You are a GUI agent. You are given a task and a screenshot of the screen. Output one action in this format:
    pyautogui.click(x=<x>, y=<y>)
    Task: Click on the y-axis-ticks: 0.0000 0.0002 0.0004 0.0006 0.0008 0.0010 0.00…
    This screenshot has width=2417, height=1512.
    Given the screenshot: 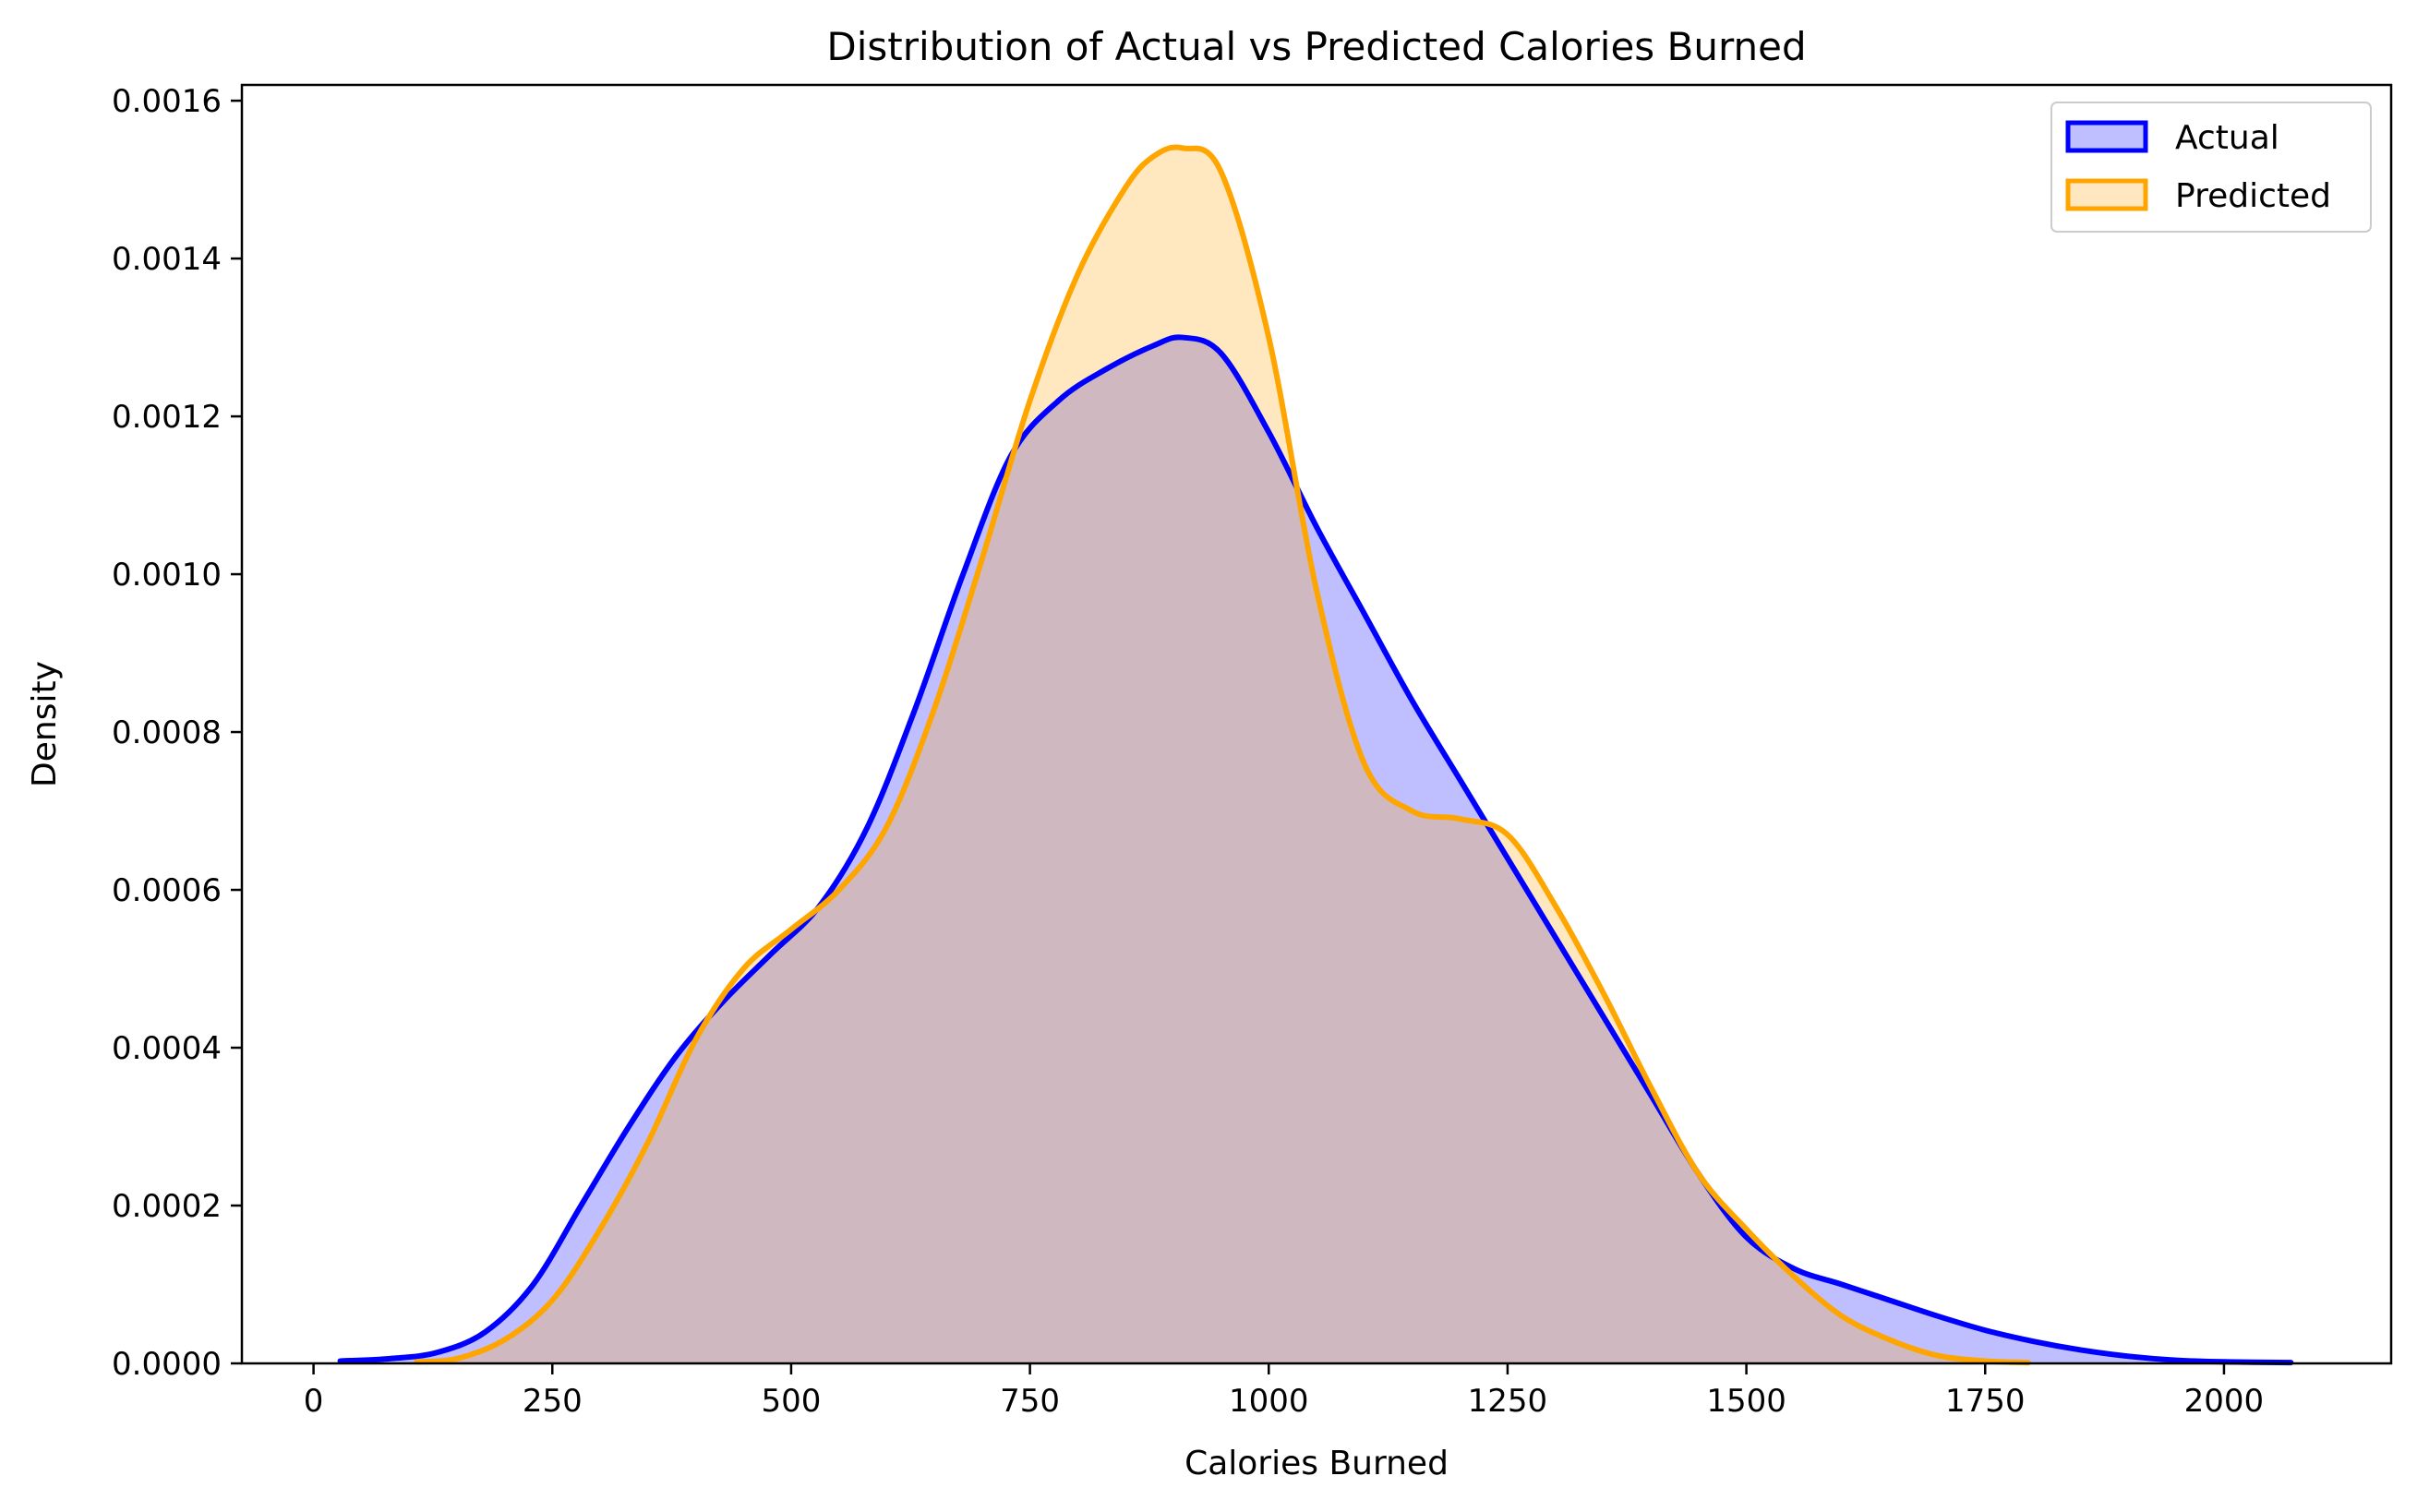 What is the action you would take?
    pyautogui.click(x=177, y=733)
    